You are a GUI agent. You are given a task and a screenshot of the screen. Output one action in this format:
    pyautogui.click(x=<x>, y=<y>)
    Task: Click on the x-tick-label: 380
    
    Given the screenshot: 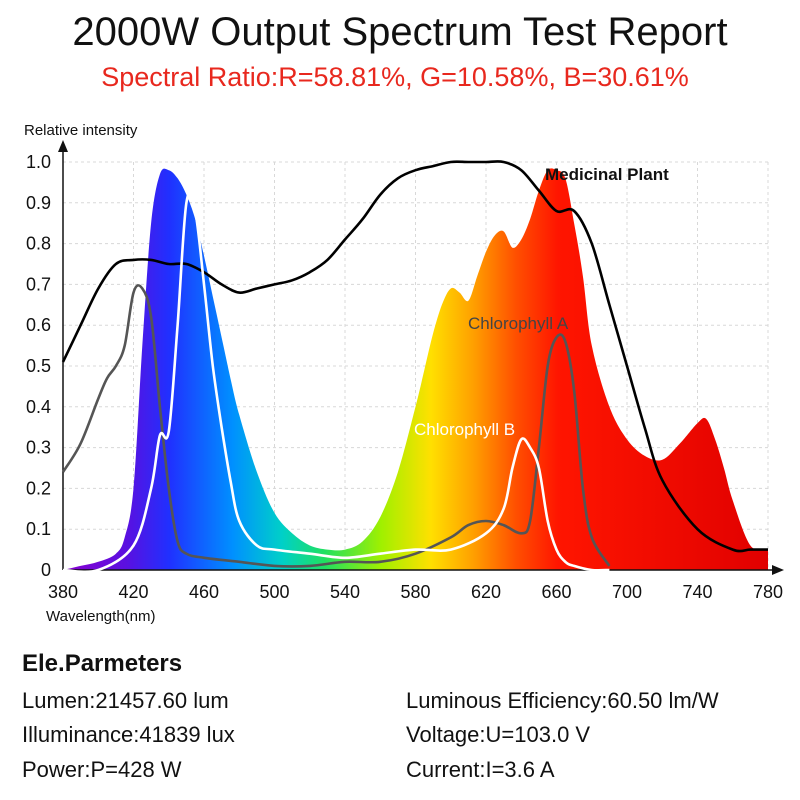 What is the action you would take?
    pyautogui.click(x=63, y=592)
    